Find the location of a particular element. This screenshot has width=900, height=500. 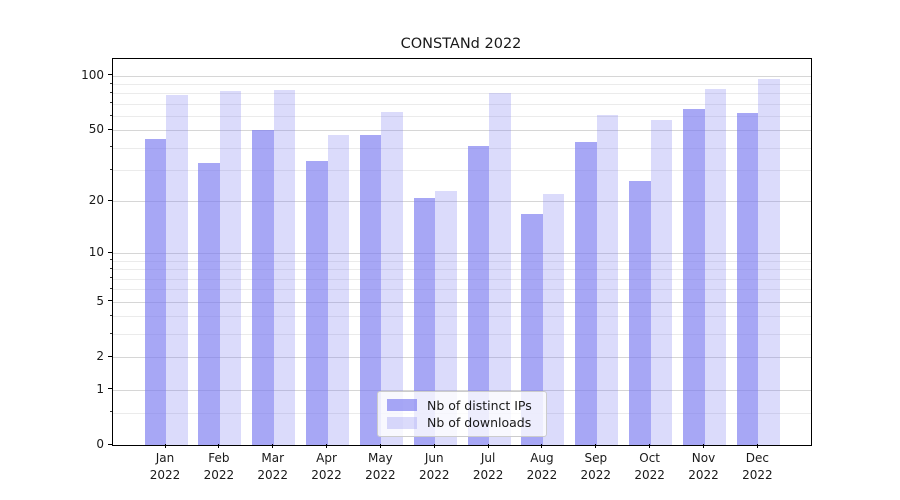

x-tick-label: Nov 2022 is located at coordinates (703, 466).